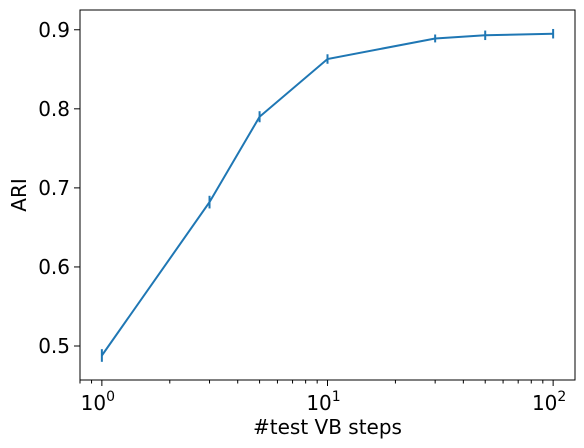 The image size is (584, 448). Describe the element at coordinates (54, 109) in the screenshot. I see `y-tick-label: 0.8` at that location.